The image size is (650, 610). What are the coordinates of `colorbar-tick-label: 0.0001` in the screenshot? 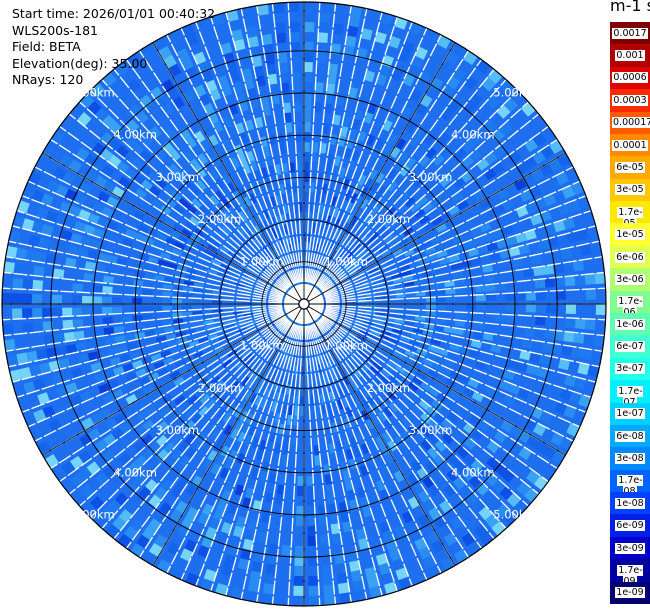 It's located at (630, 145).